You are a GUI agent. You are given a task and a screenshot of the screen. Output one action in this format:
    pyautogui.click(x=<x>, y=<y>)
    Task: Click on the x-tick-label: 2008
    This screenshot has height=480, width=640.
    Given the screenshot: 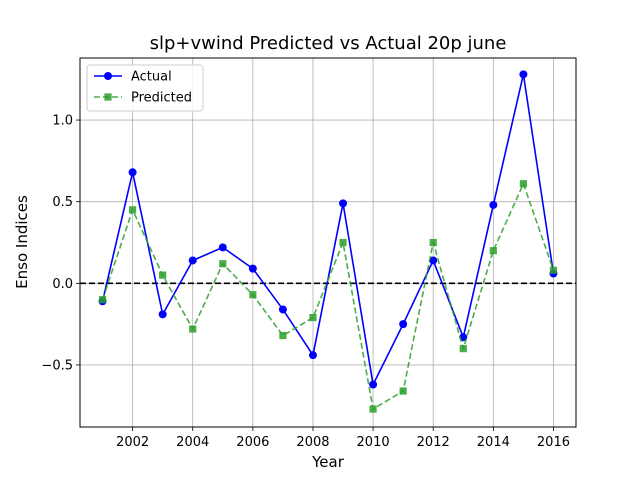 What is the action you would take?
    pyautogui.click(x=312, y=442)
    